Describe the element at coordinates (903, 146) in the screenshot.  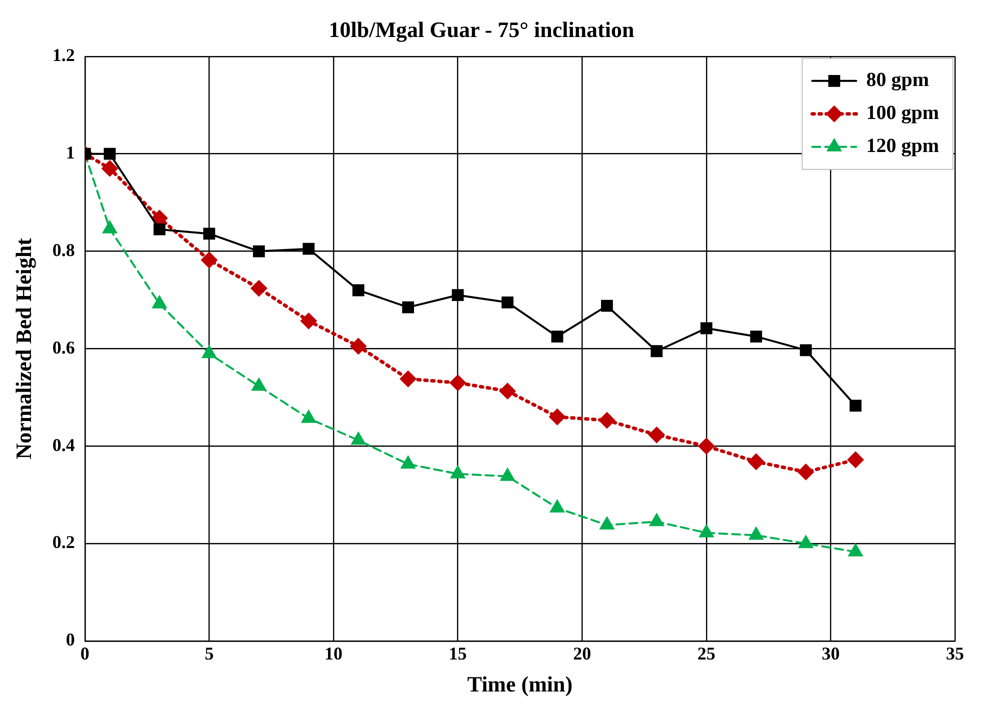
I see `legend-label: 120 gpm` at that location.